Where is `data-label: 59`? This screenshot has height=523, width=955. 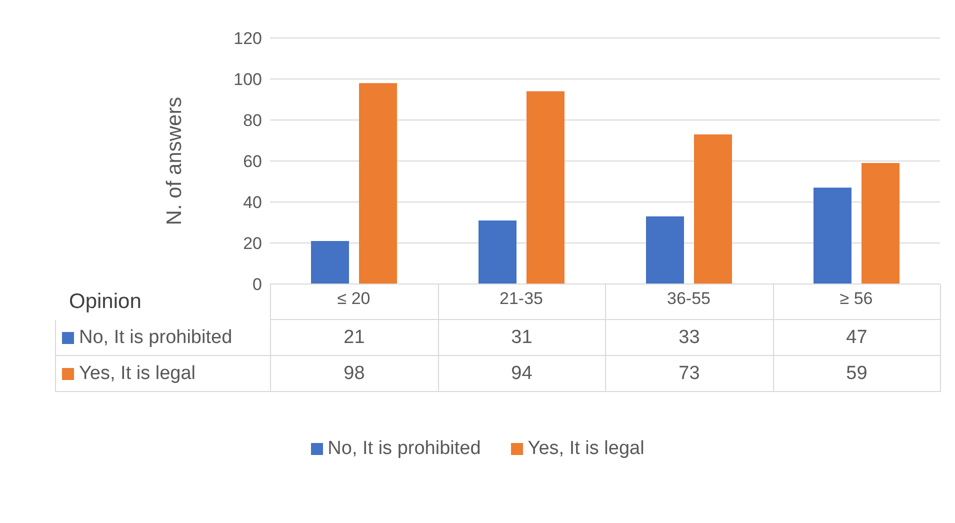 data-label: 59 is located at coordinates (856, 374).